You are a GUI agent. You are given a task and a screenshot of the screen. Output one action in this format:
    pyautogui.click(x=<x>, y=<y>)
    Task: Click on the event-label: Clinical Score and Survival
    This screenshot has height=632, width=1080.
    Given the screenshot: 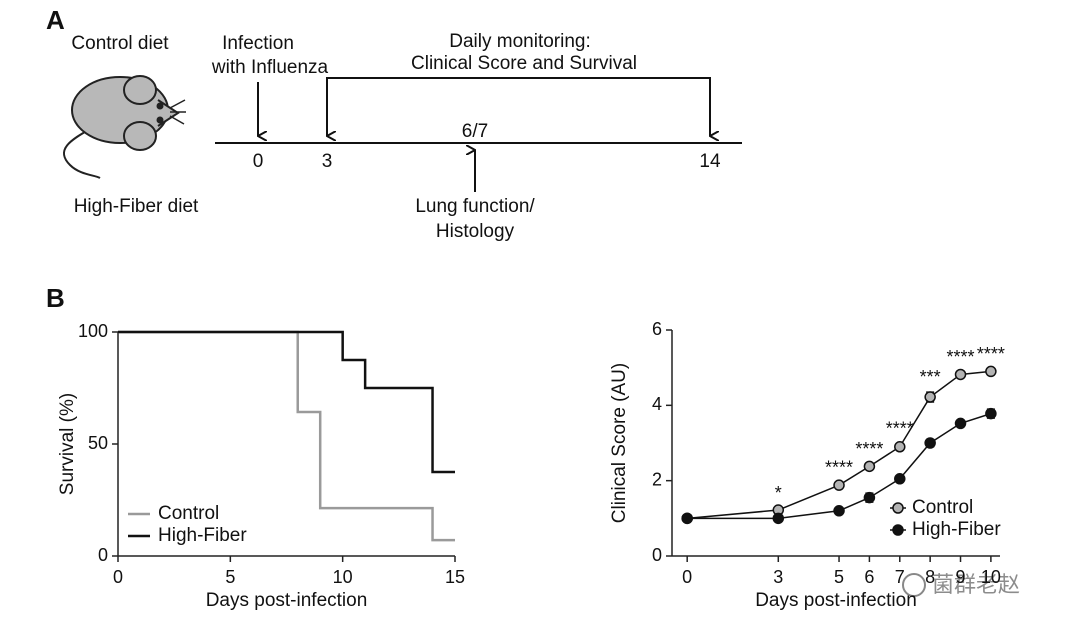 What is the action you would take?
    pyautogui.click(x=524, y=63)
    